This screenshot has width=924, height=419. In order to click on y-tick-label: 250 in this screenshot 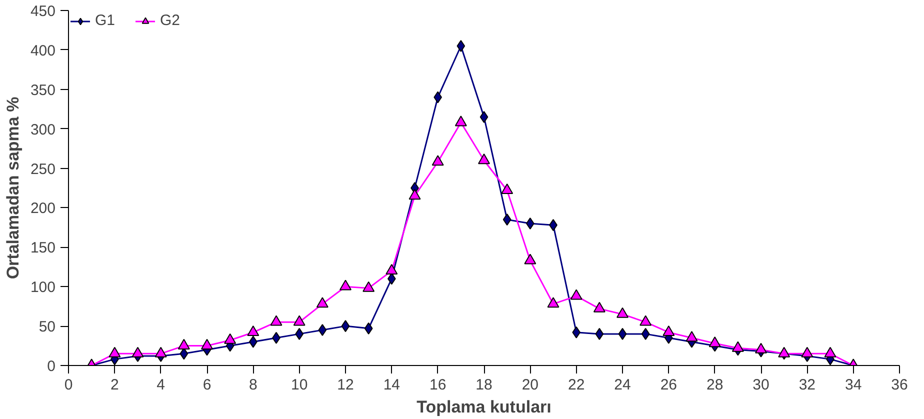, I will do `click(43, 169)`.